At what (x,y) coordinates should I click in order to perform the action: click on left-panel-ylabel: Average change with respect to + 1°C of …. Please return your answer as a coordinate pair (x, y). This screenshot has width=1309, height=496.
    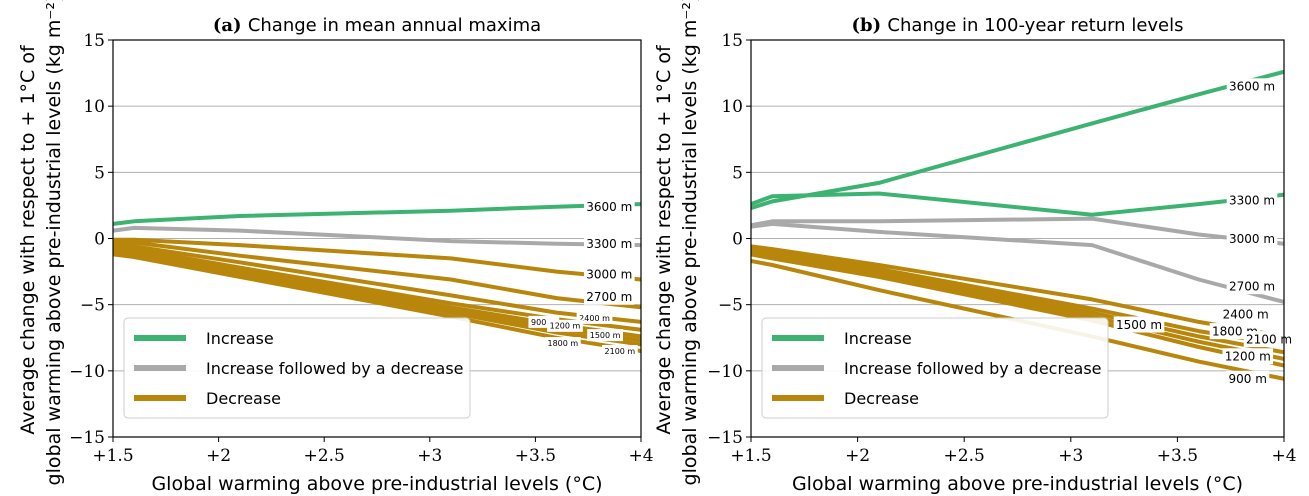
    Looking at the image, I should click on (41, 242).